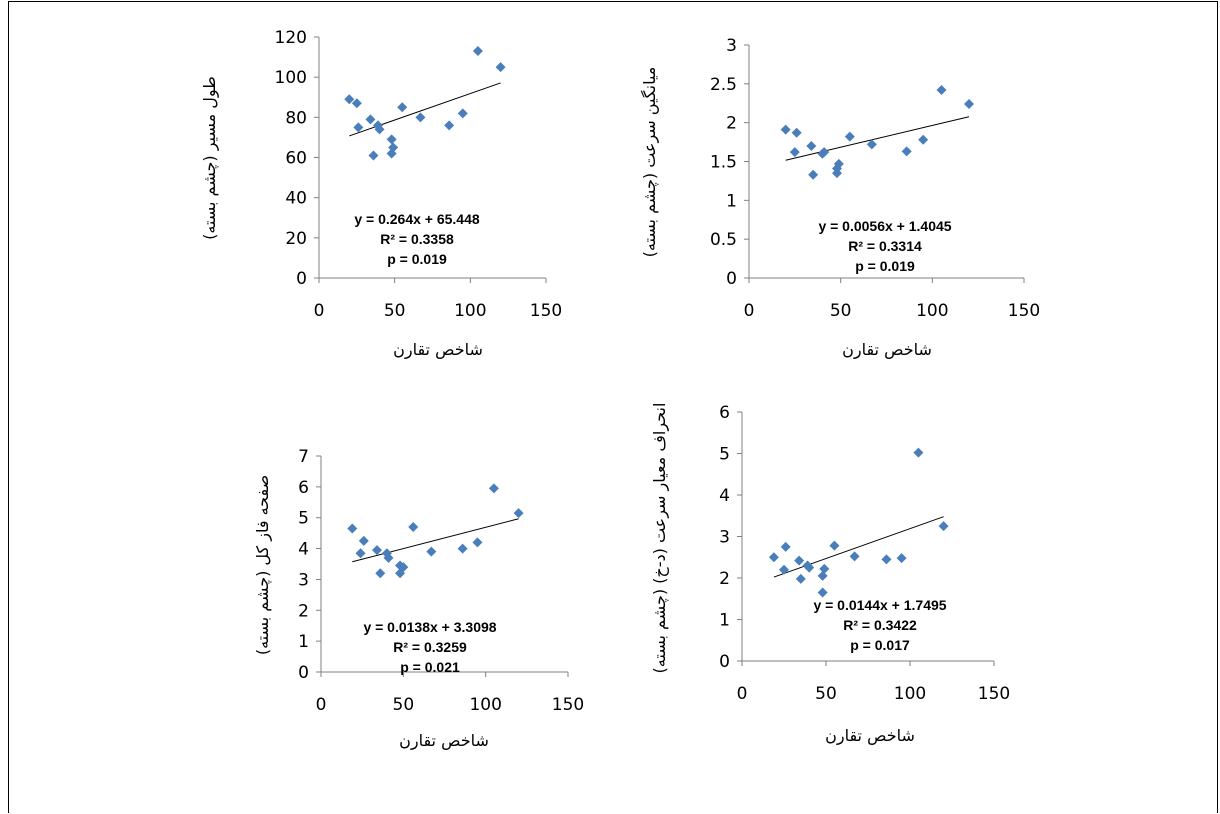 The height and width of the screenshot is (814, 1220). Describe the element at coordinates (296, 159) in the screenshot. I see `y-tick-label: 60` at that location.